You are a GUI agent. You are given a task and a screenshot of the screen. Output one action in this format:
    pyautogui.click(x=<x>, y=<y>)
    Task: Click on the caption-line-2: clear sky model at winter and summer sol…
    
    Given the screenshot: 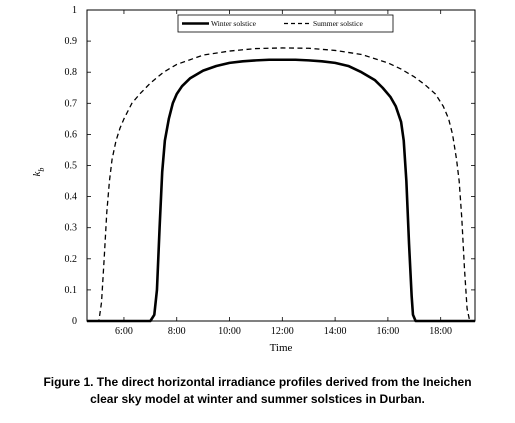 What is the action you would take?
    pyautogui.click(x=257, y=399)
    